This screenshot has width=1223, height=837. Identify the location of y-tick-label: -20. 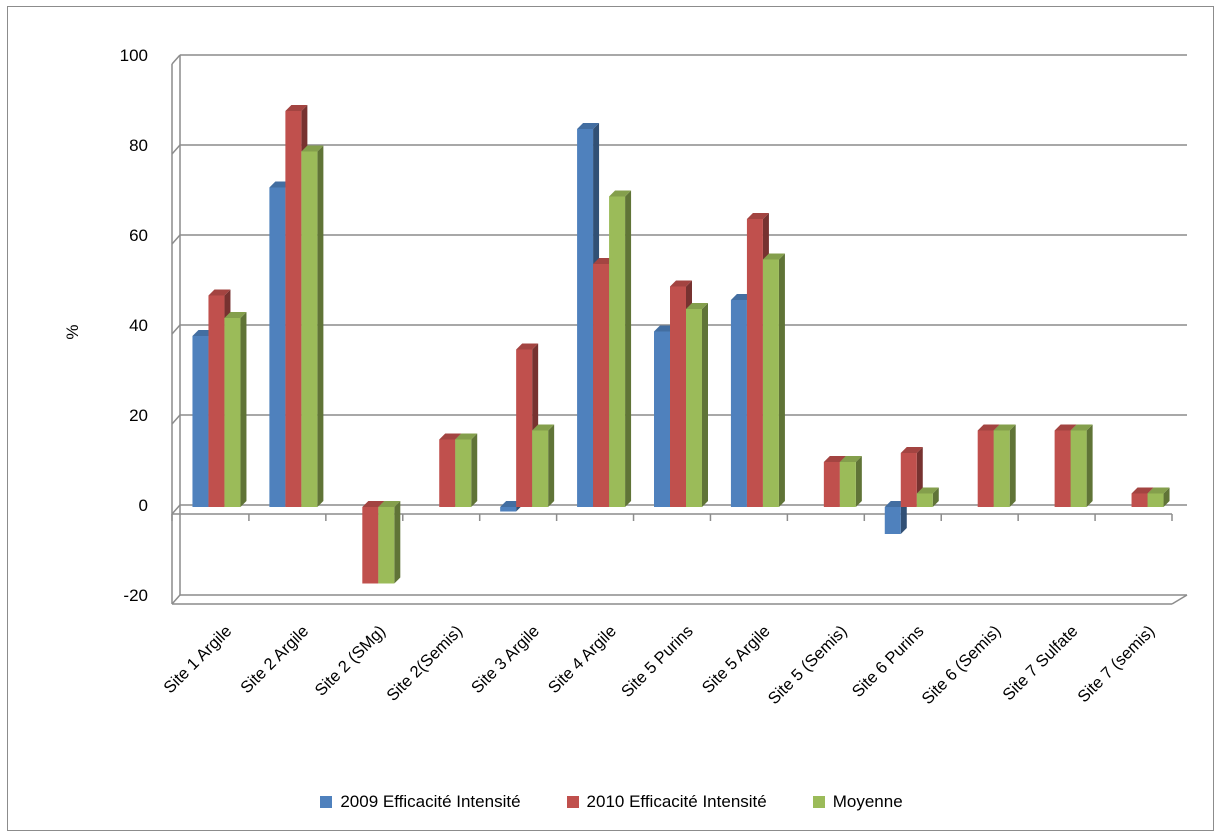
(135, 595).